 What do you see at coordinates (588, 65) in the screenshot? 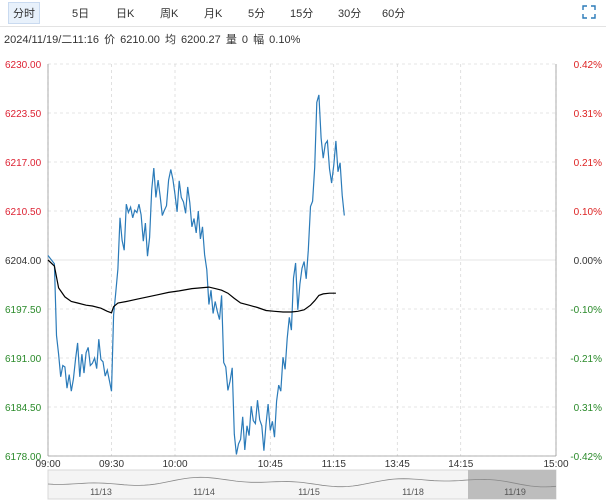
I see `percent-tick-label: 0.42%` at bounding box center [588, 65].